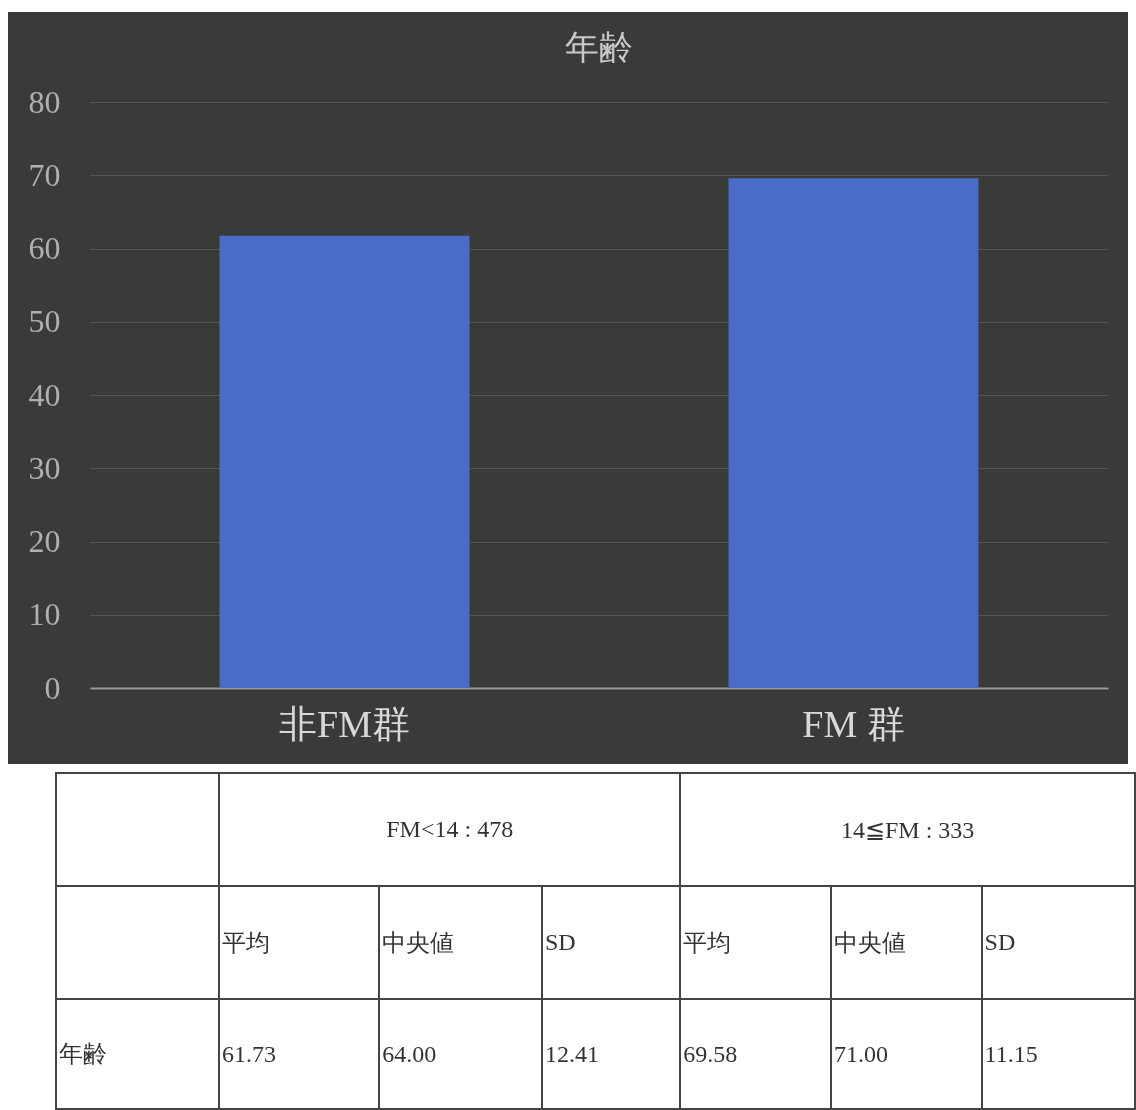 The width and height of the screenshot is (1136, 1110). Describe the element at coordinates (44, 614) in the screenshot. I see `y-tick-label: 10` at that location.